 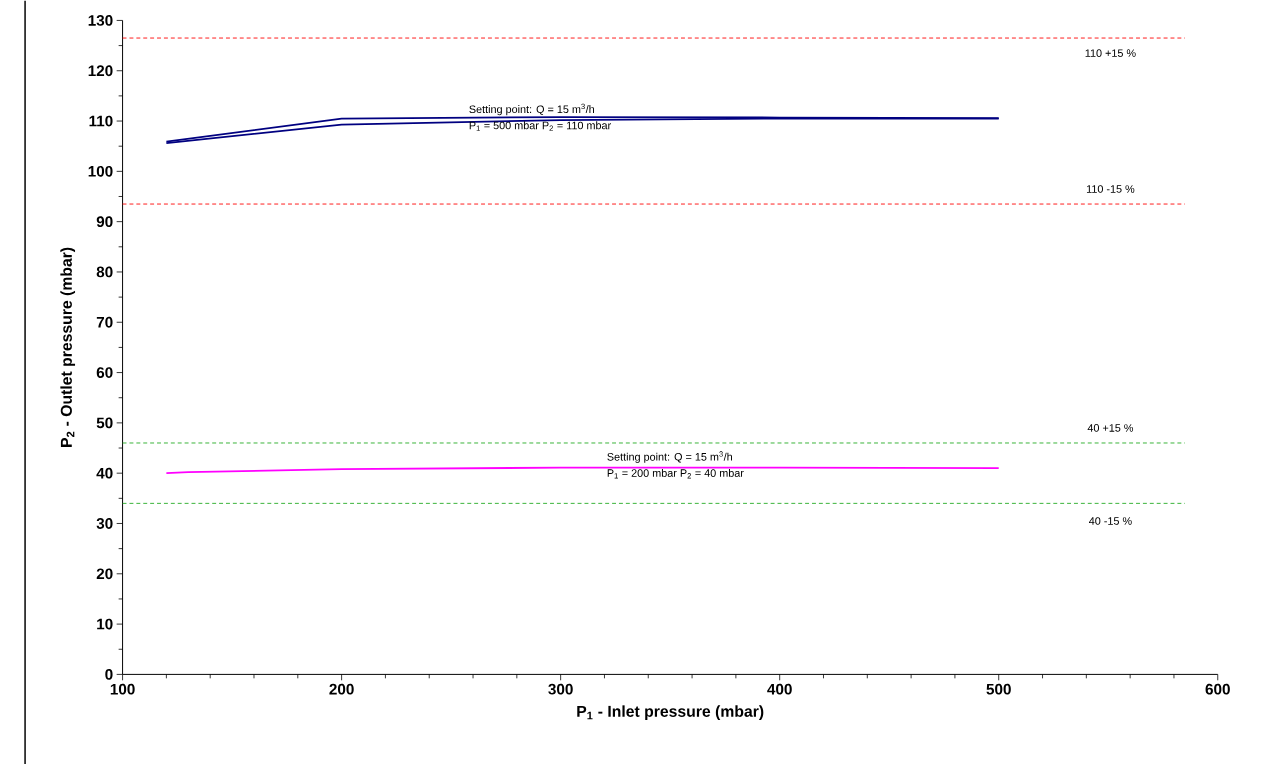 I want to click on y-tick-label: 30, so click(x=104, y=524).